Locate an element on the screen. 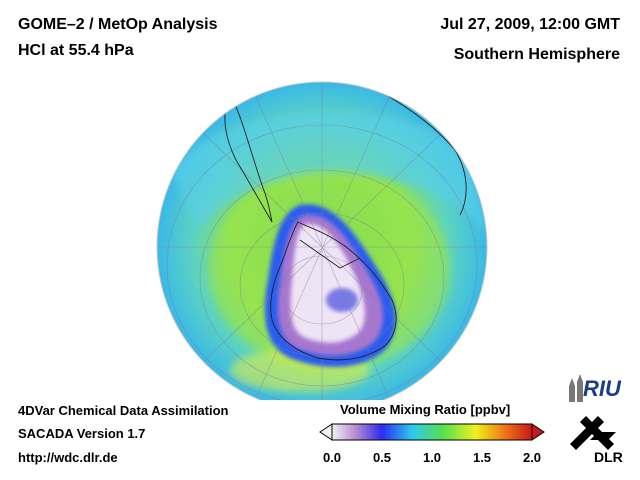  colorbar is located at coordinates (432, 432).